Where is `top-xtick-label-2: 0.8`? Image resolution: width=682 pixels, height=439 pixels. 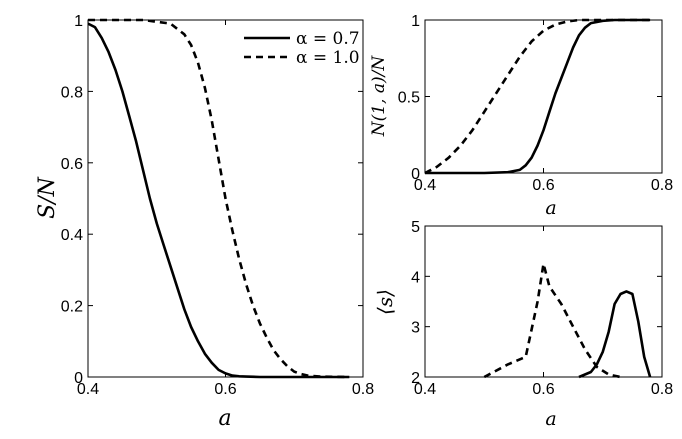 top-xtick-label-2: 0.8 is located at coordinates (662, 185).